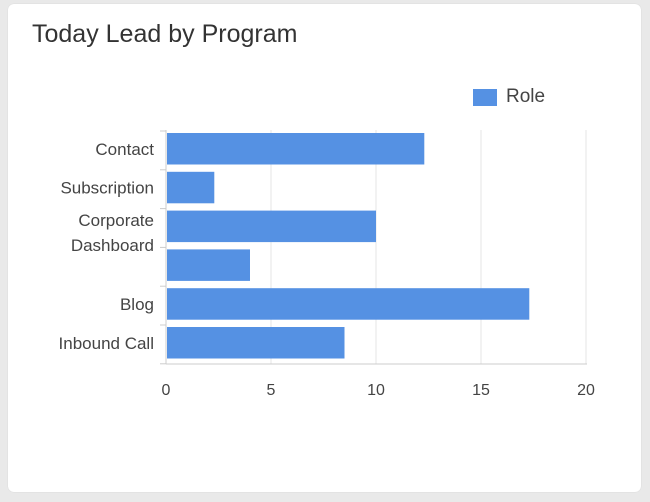 The image size is (650, 502). Describe the element at coordinates (112, 245) in the screenshot. I see `category-label: Dashboard` at that location.